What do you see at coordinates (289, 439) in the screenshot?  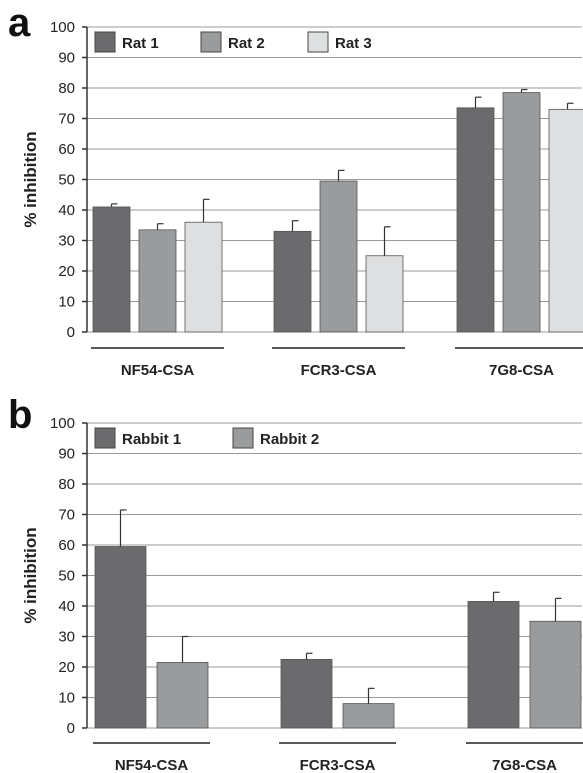 I see `legend-label: Rabbit 2` at bounding box center [289, 439].